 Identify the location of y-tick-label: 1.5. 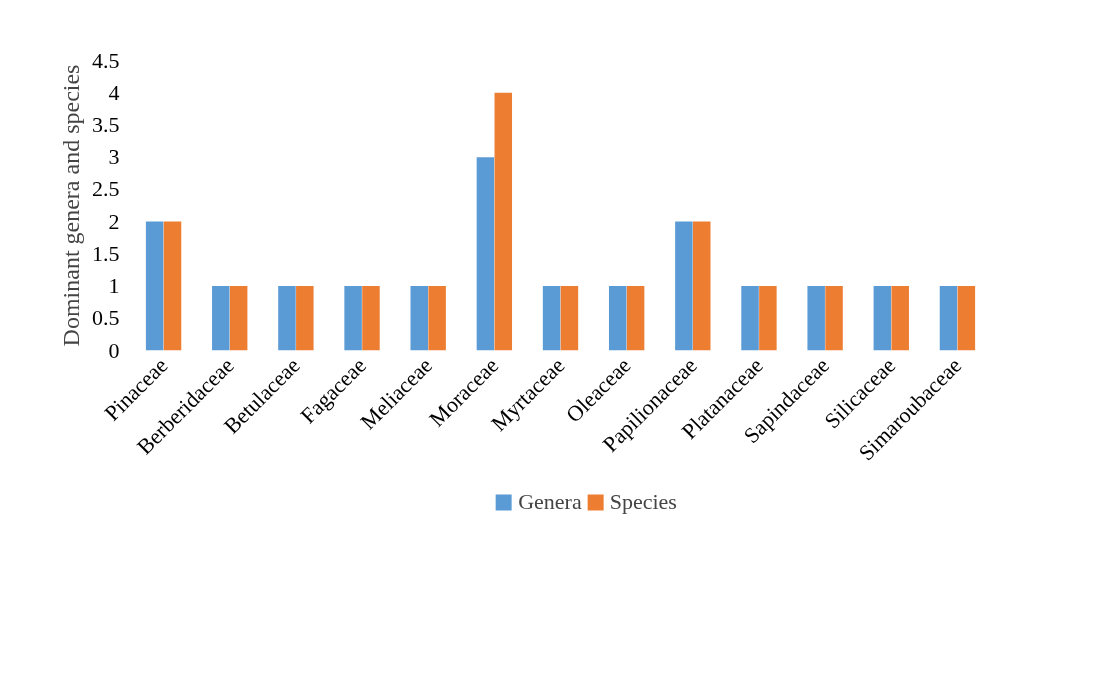
(106, 253).